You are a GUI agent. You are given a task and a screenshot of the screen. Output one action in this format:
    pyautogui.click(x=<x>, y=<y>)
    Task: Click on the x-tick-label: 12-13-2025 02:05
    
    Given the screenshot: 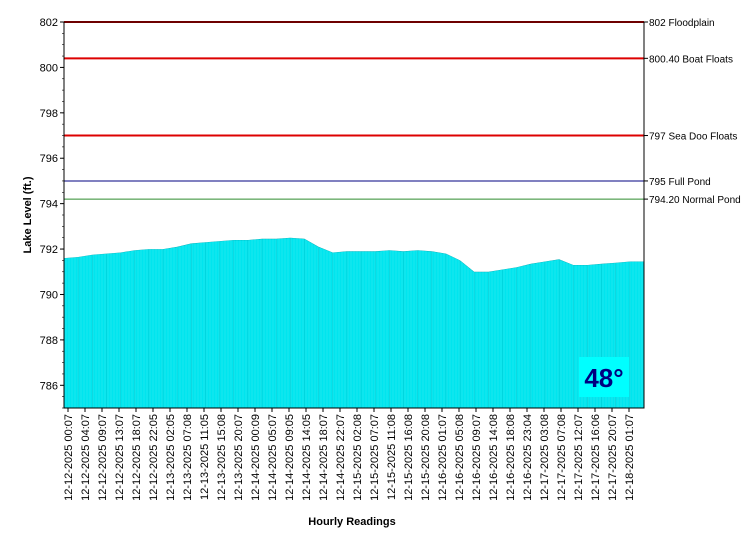 What is the action you would take?
    pyautogui.click(x=171, y=457)
    